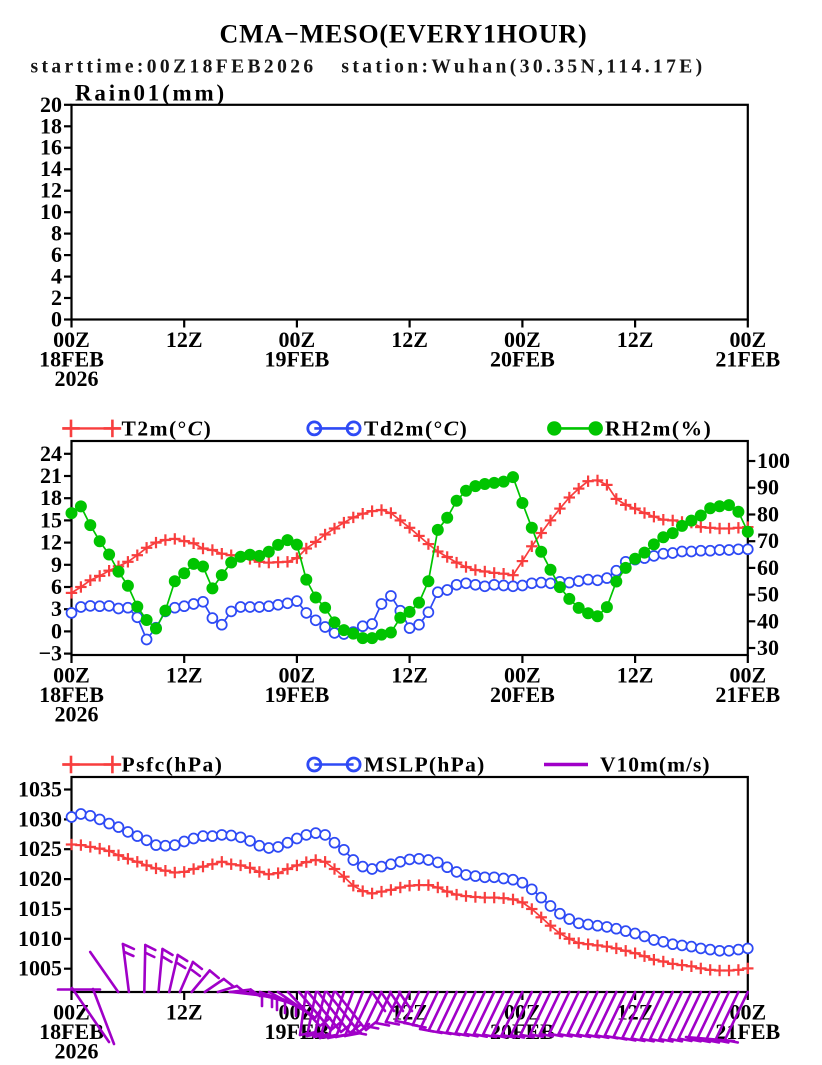 The image size is (822, 1065). Describe the element at coordinates (40, 818) in the screenshot. I see `svg-text: 1030` at that location.